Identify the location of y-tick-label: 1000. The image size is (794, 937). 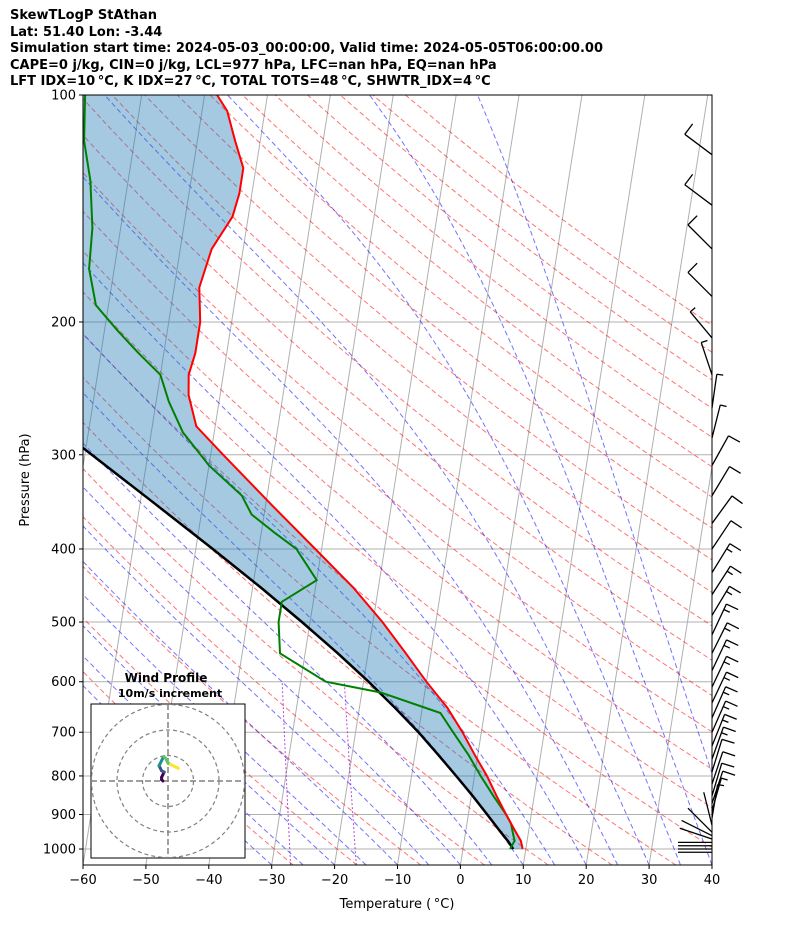
(59, 850).